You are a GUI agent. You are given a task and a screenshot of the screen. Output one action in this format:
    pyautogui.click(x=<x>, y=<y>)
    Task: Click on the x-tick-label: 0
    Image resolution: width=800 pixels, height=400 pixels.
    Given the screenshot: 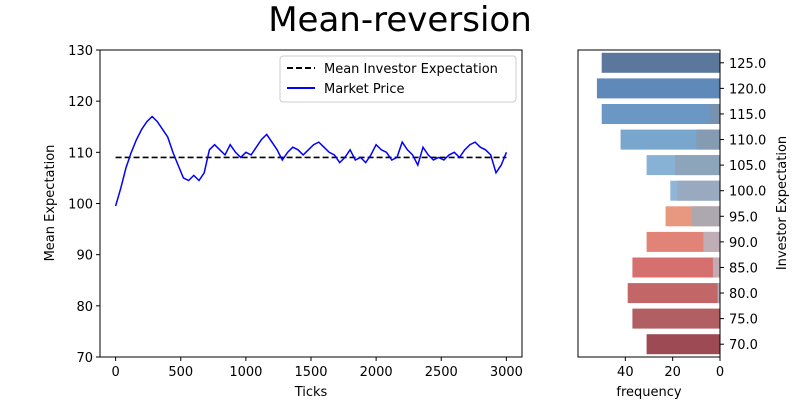 What is the action you would take?
    pyautogui.click(x=115, y=372)
    